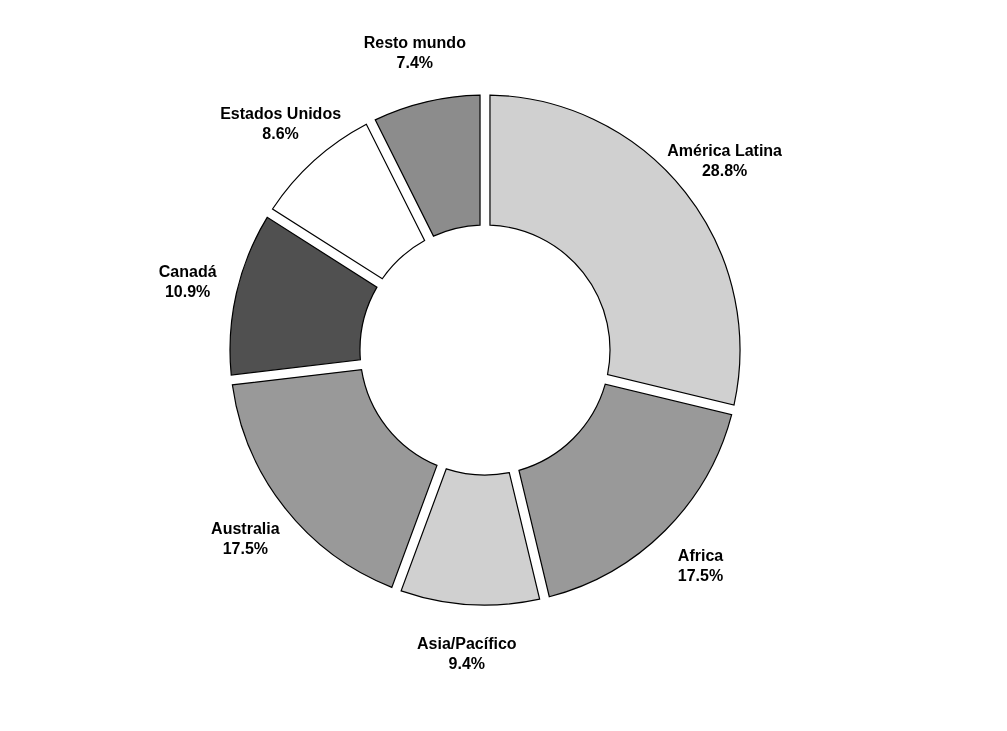 This screenshot has height=731, width=1007. Describe the element at coordinates (467, 644) in the screenshot. I see `slice-label: Asia/Pacífico` at that location.